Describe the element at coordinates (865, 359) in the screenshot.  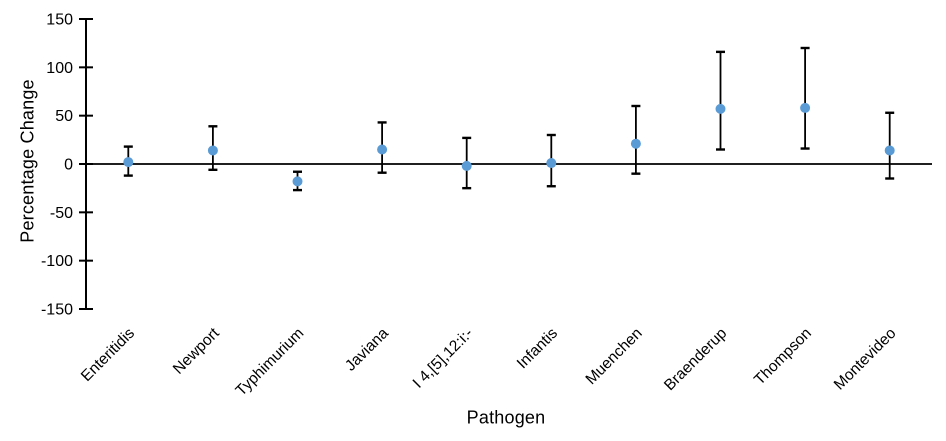
I see `x-category-label: Montevideo` at that location.